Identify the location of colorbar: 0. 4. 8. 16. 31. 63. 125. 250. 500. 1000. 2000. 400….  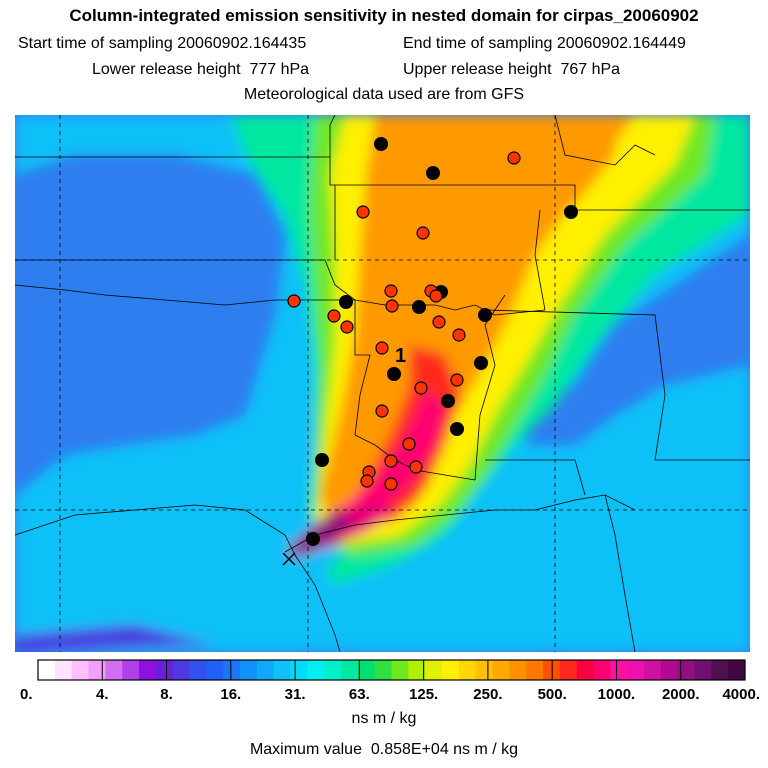
(390, 681).